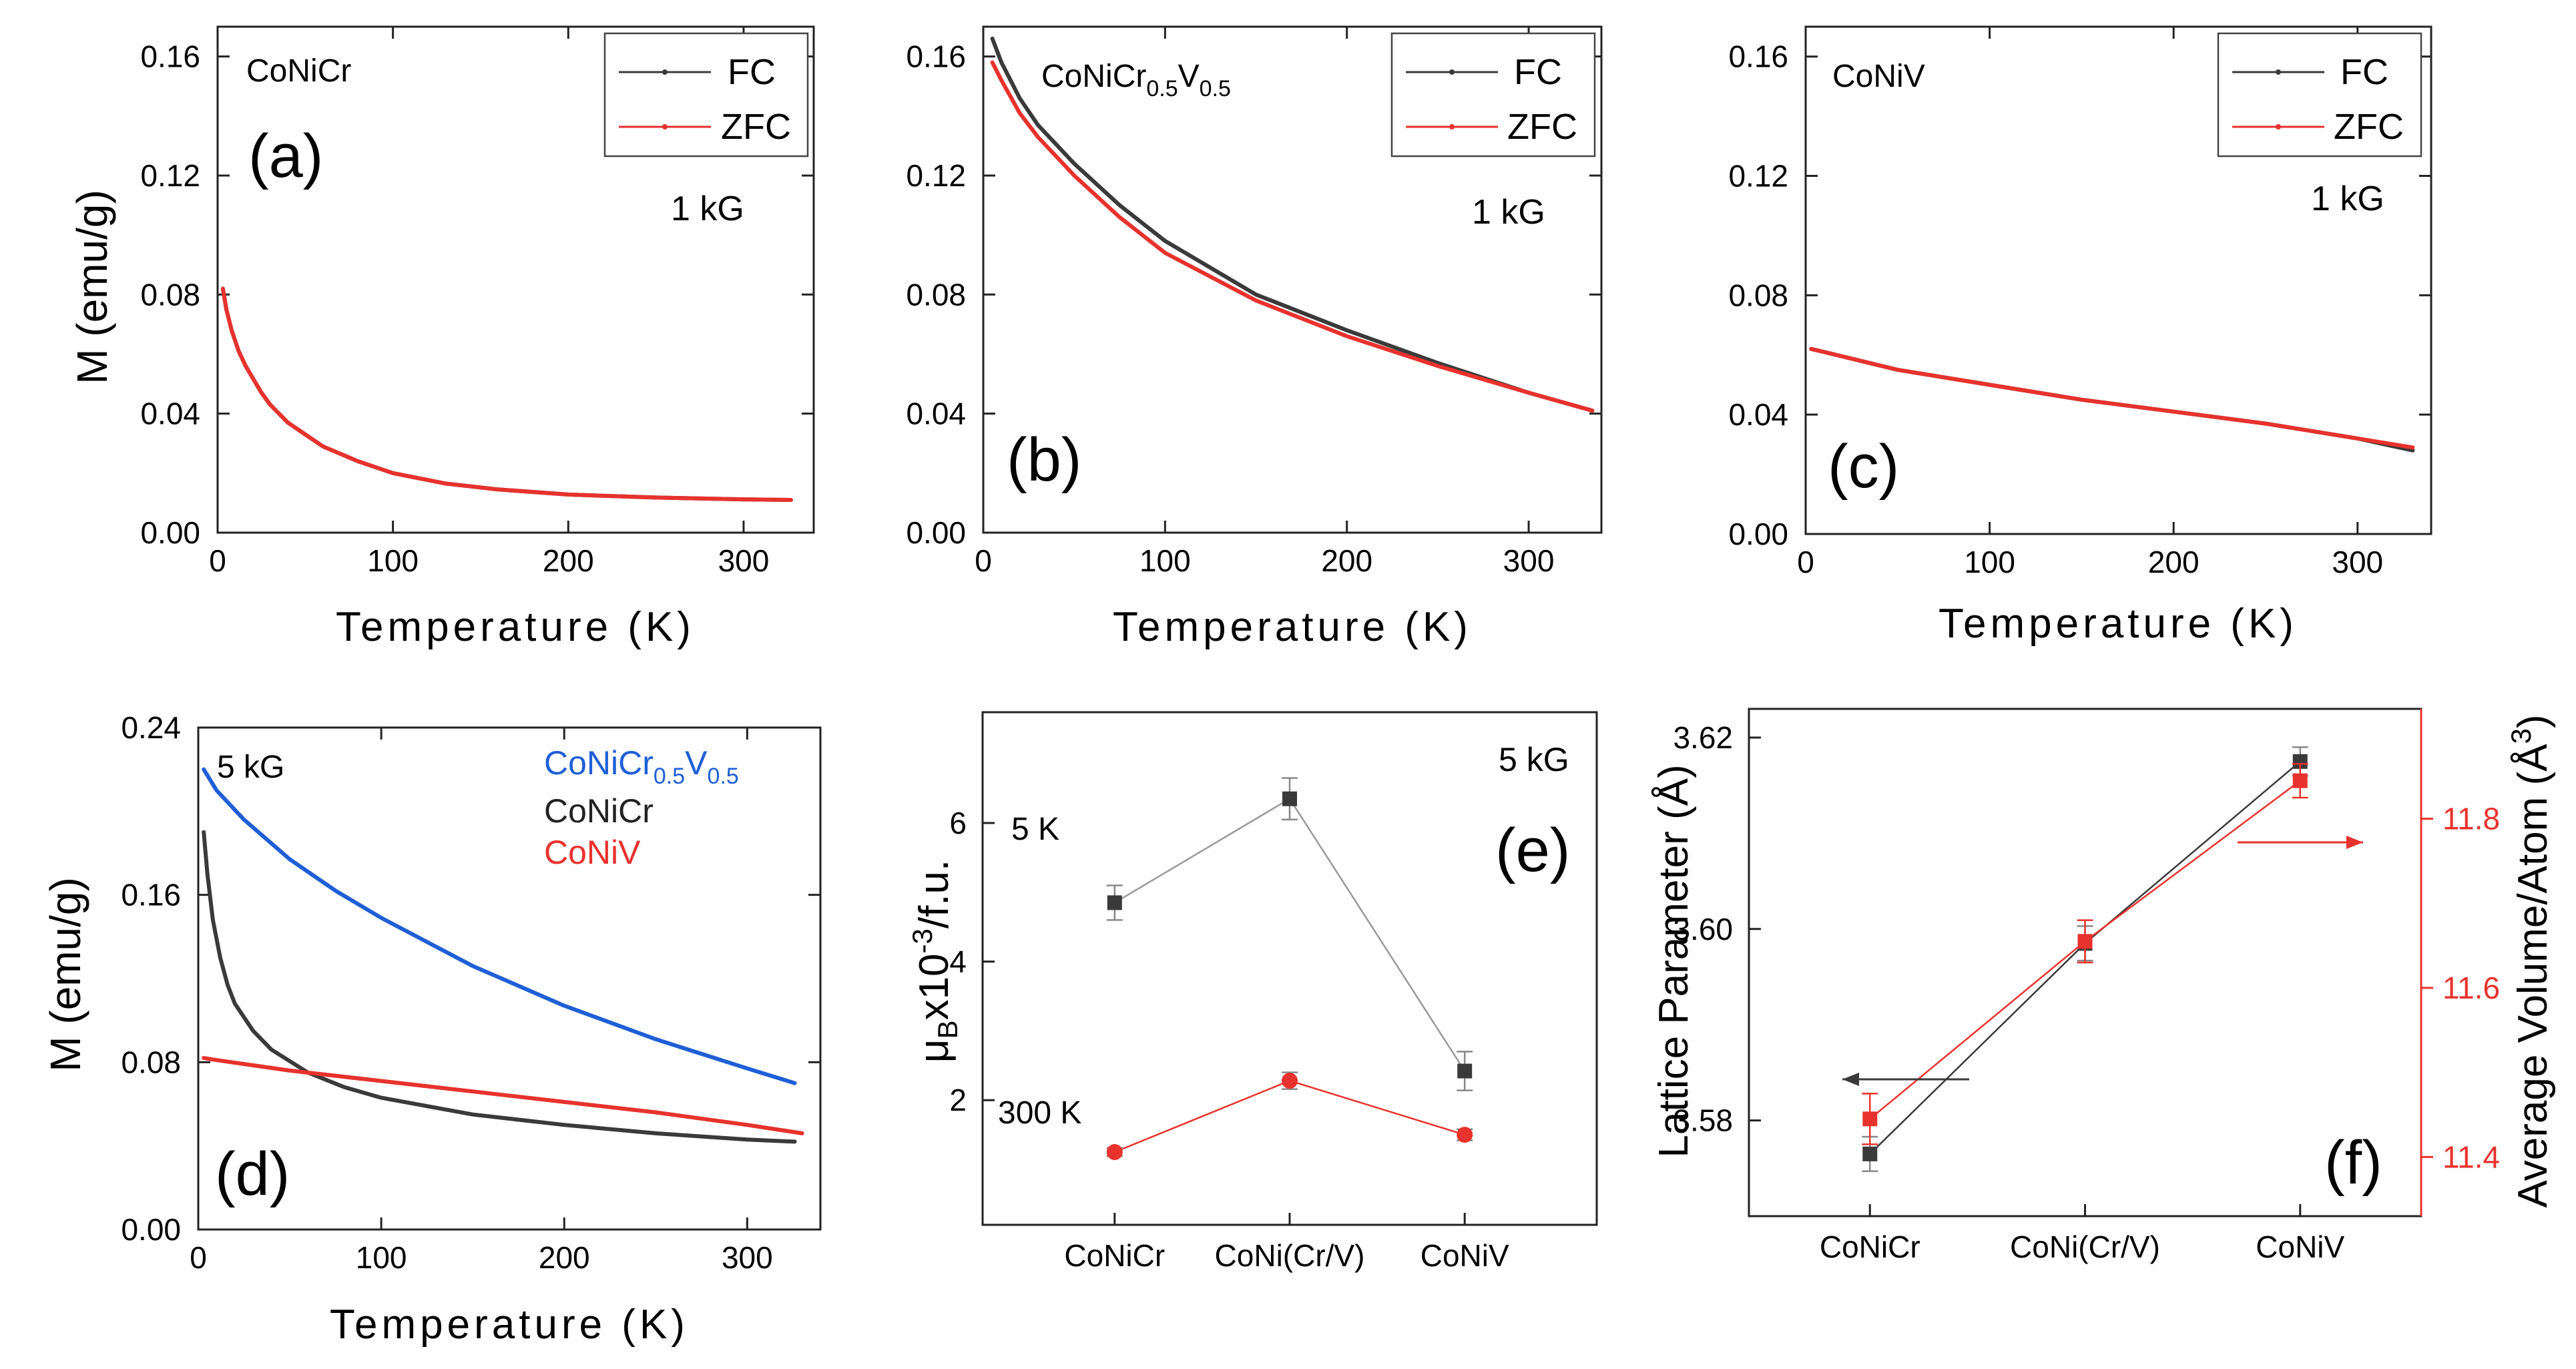  I want to click on legend-marker-zfc-b, so click(1452, 126).